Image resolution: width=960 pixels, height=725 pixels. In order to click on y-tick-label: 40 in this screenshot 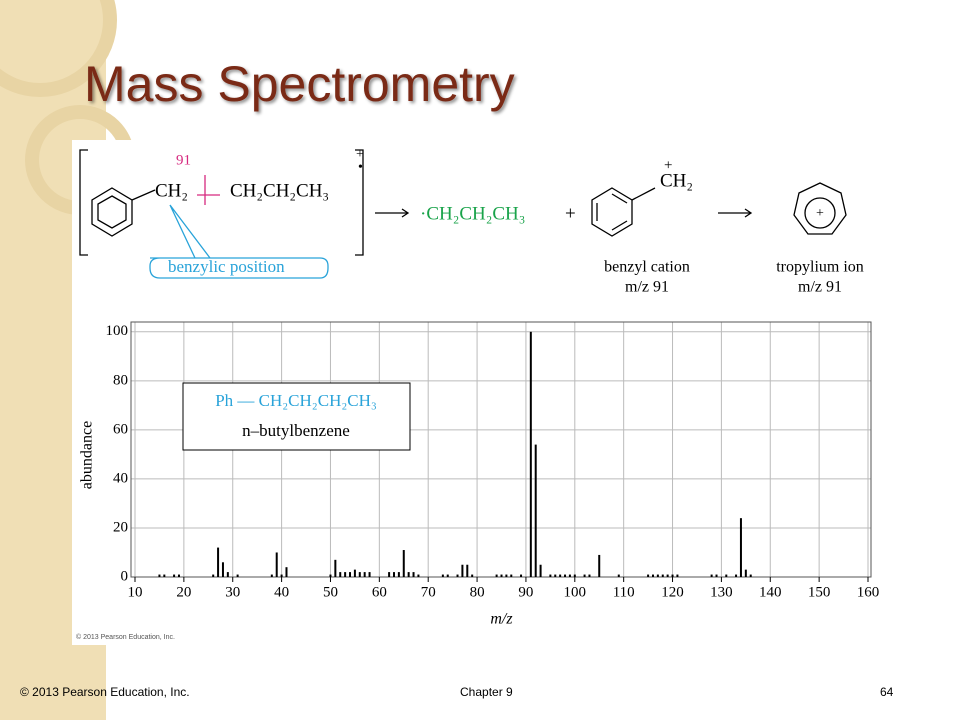, I will do `click(120, 478)`.